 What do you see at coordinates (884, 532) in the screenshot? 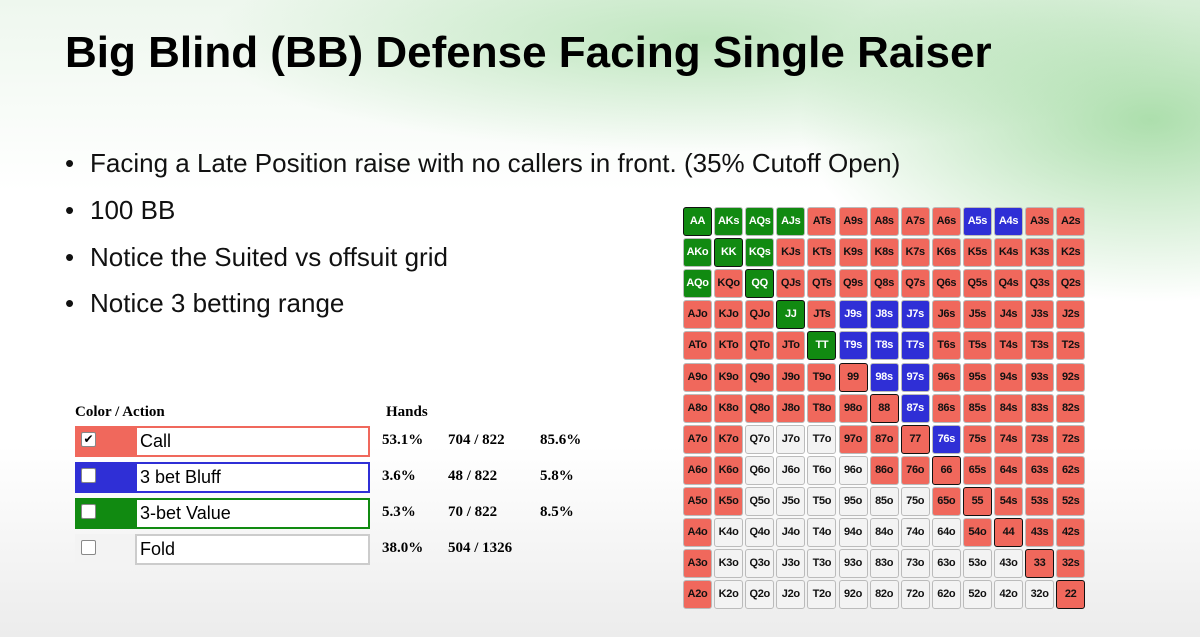
I see `hand-cell: 84o` at bounding box center [884, 532].